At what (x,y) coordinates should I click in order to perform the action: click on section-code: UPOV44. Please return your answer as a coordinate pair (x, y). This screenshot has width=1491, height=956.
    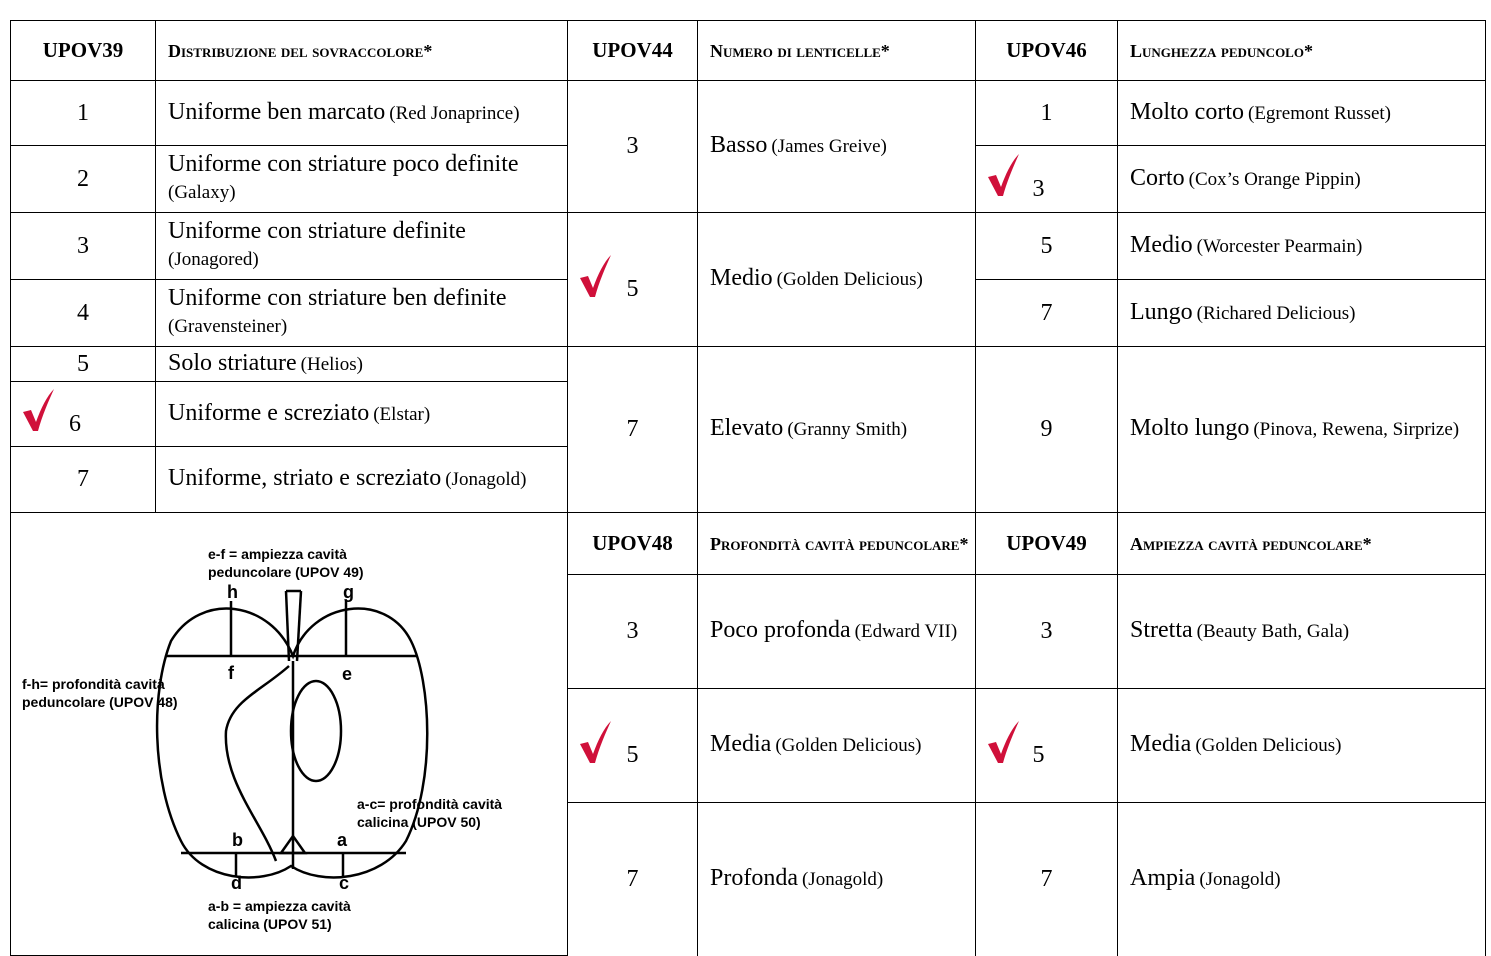
    Looking at the image, I should click on (632, 50).